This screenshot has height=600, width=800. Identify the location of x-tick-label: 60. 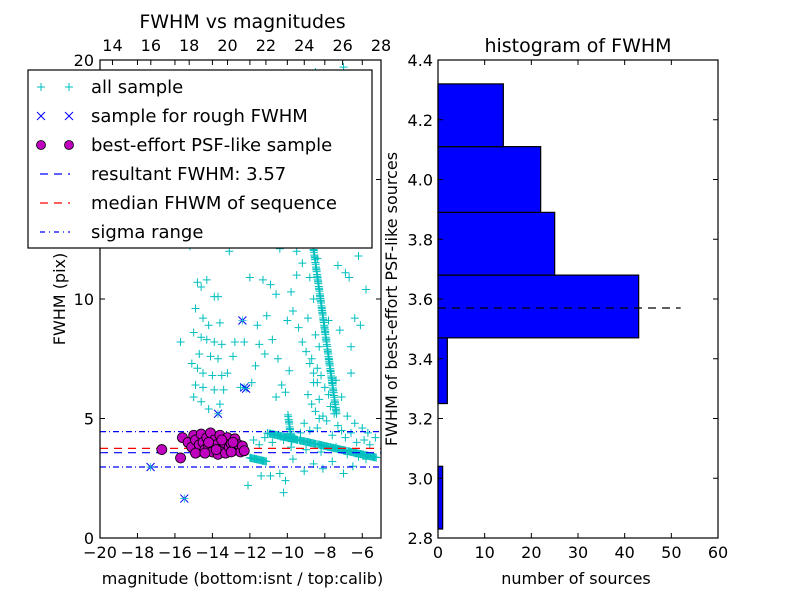
(718, 552).